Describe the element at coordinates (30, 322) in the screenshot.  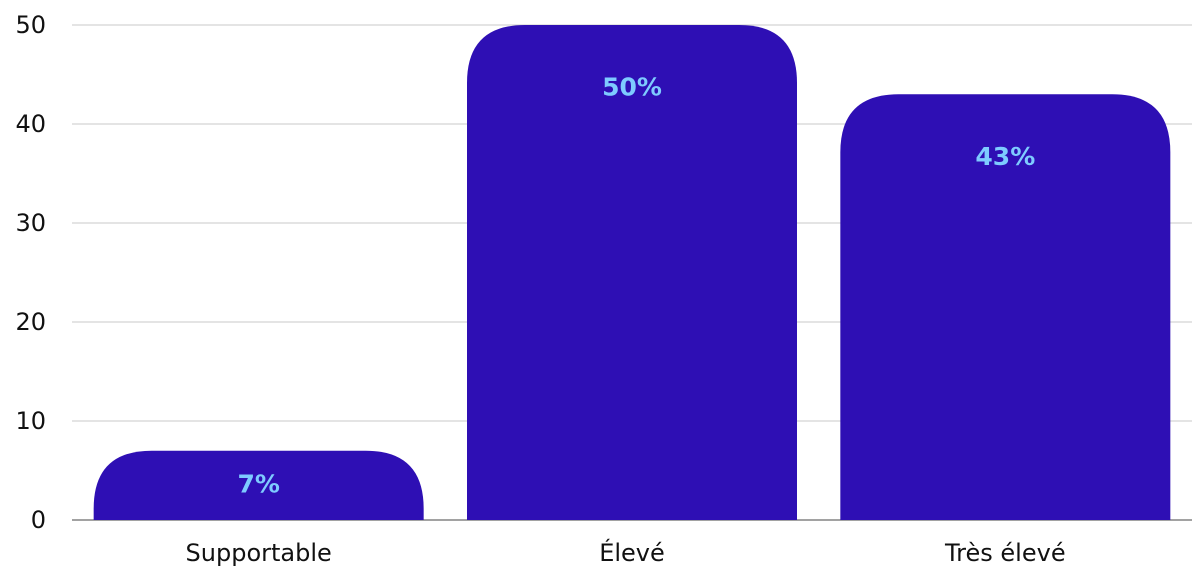
I see `y-tick-label: 20` at that location.